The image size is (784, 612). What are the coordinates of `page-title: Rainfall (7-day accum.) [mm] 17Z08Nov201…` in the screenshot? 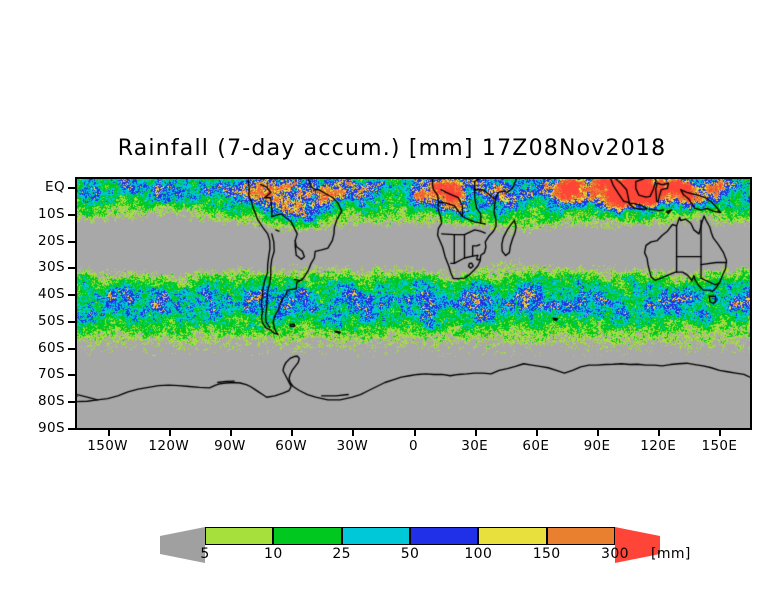 It's located at (392, 148).